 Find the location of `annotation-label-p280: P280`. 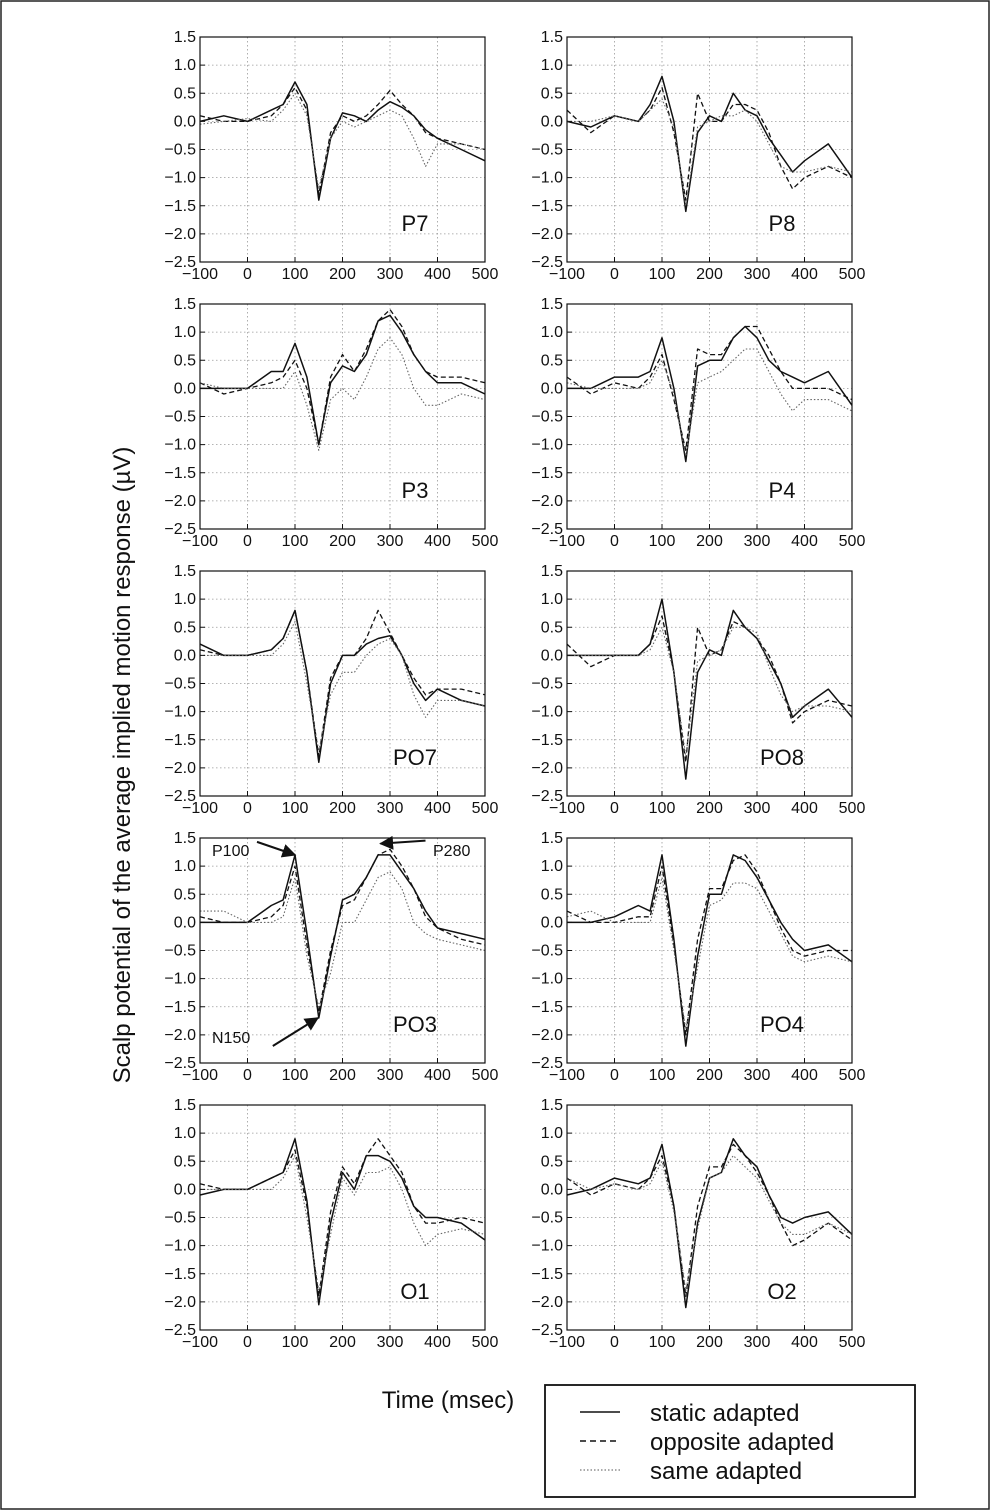

annotation-label-p280: P280 is located at coordinates (451, 851).